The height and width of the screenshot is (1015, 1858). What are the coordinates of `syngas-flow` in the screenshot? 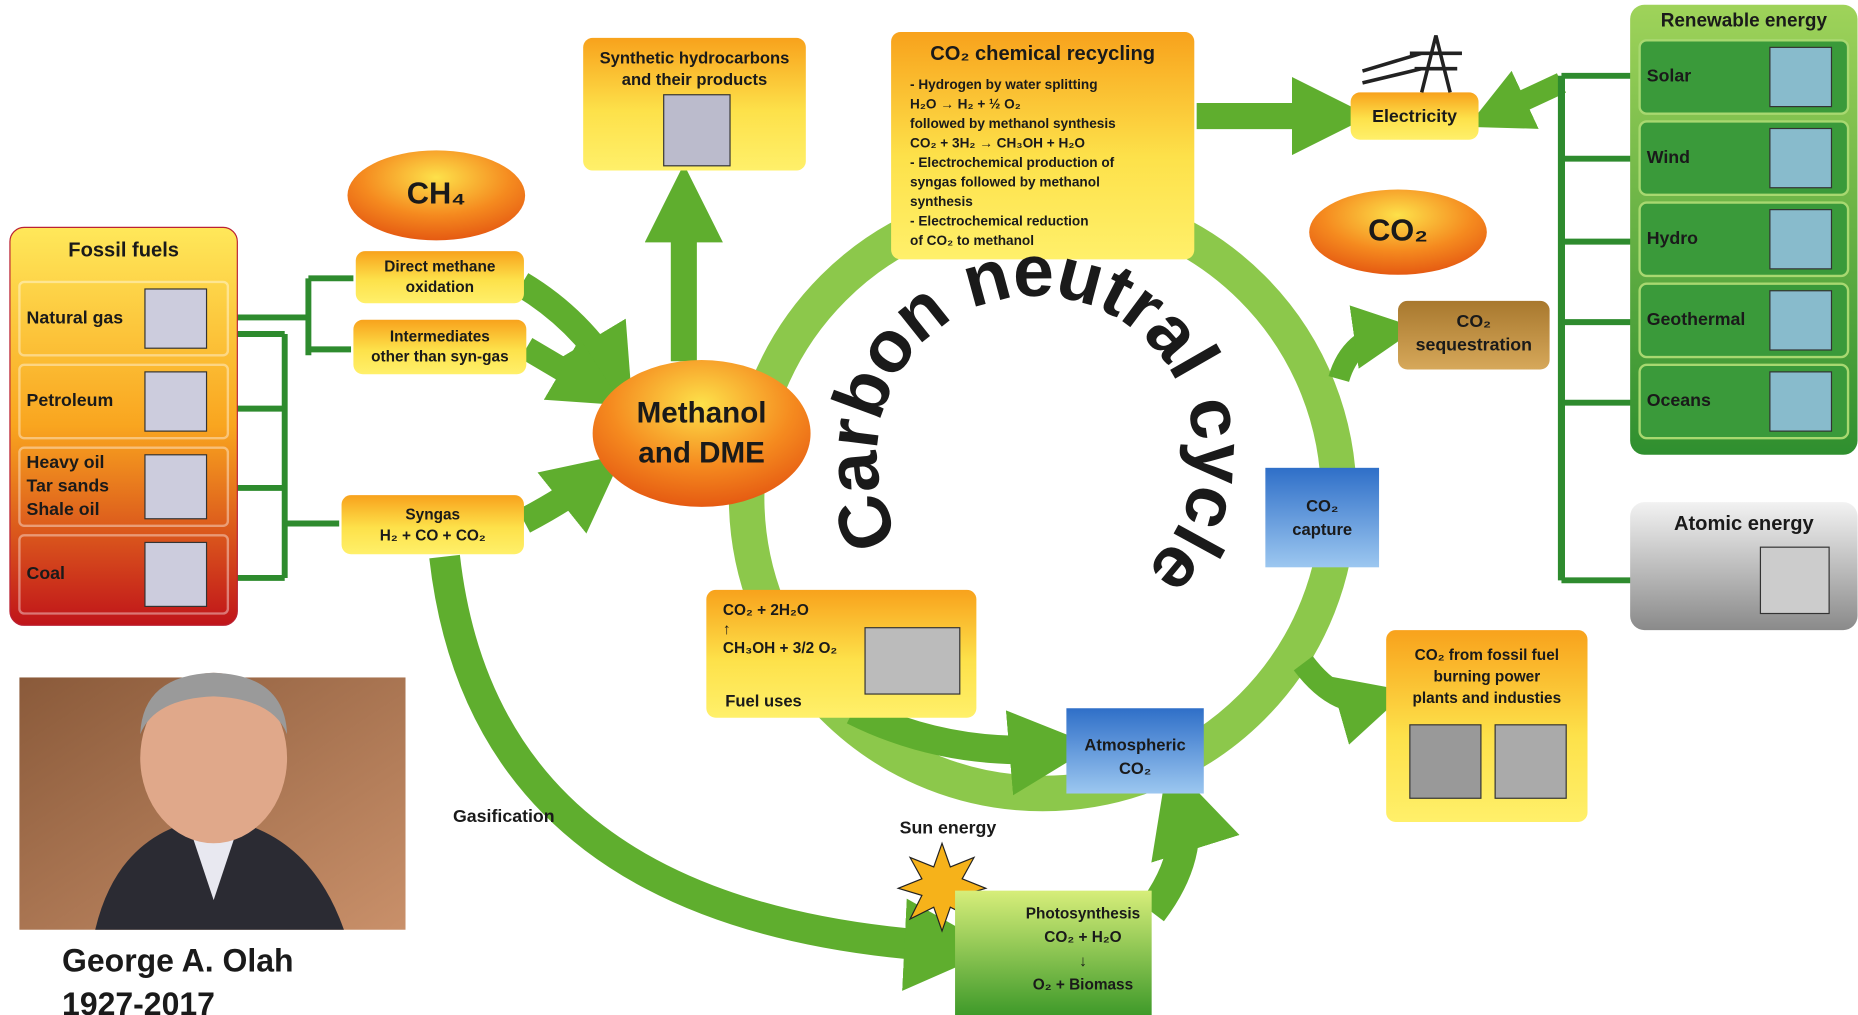 It's located at (570, 494).